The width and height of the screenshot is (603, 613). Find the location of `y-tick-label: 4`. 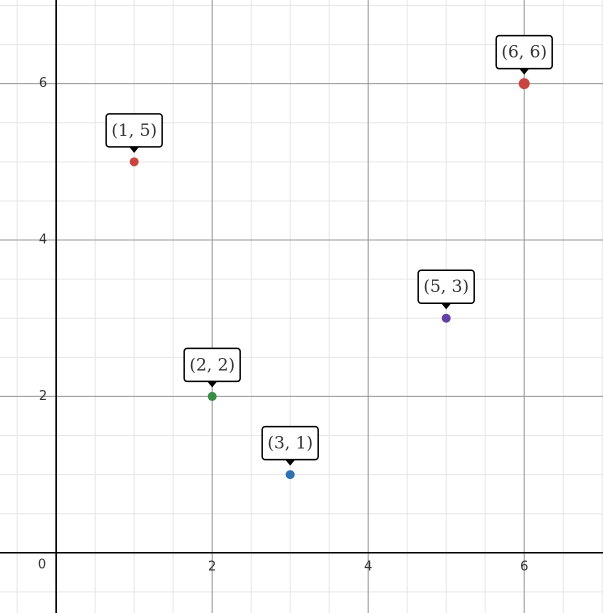

y-tick-label: 4 is located at coordinates (43, 240).